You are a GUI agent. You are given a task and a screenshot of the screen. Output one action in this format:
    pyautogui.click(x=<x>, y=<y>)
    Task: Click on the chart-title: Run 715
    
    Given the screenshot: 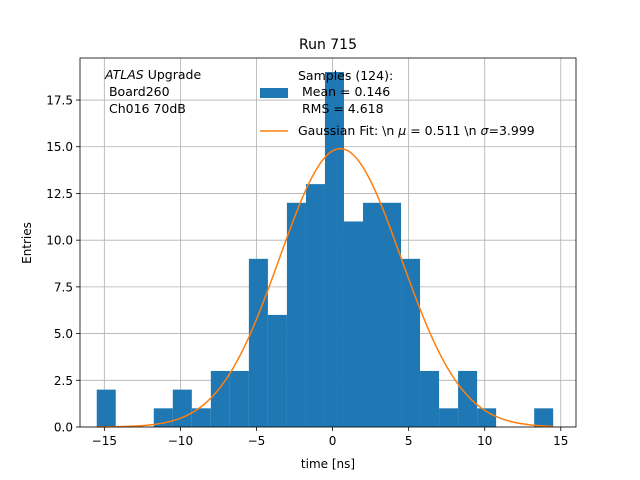 What is the action you would take?
    pyautogui.click(x=328, y=45)
    